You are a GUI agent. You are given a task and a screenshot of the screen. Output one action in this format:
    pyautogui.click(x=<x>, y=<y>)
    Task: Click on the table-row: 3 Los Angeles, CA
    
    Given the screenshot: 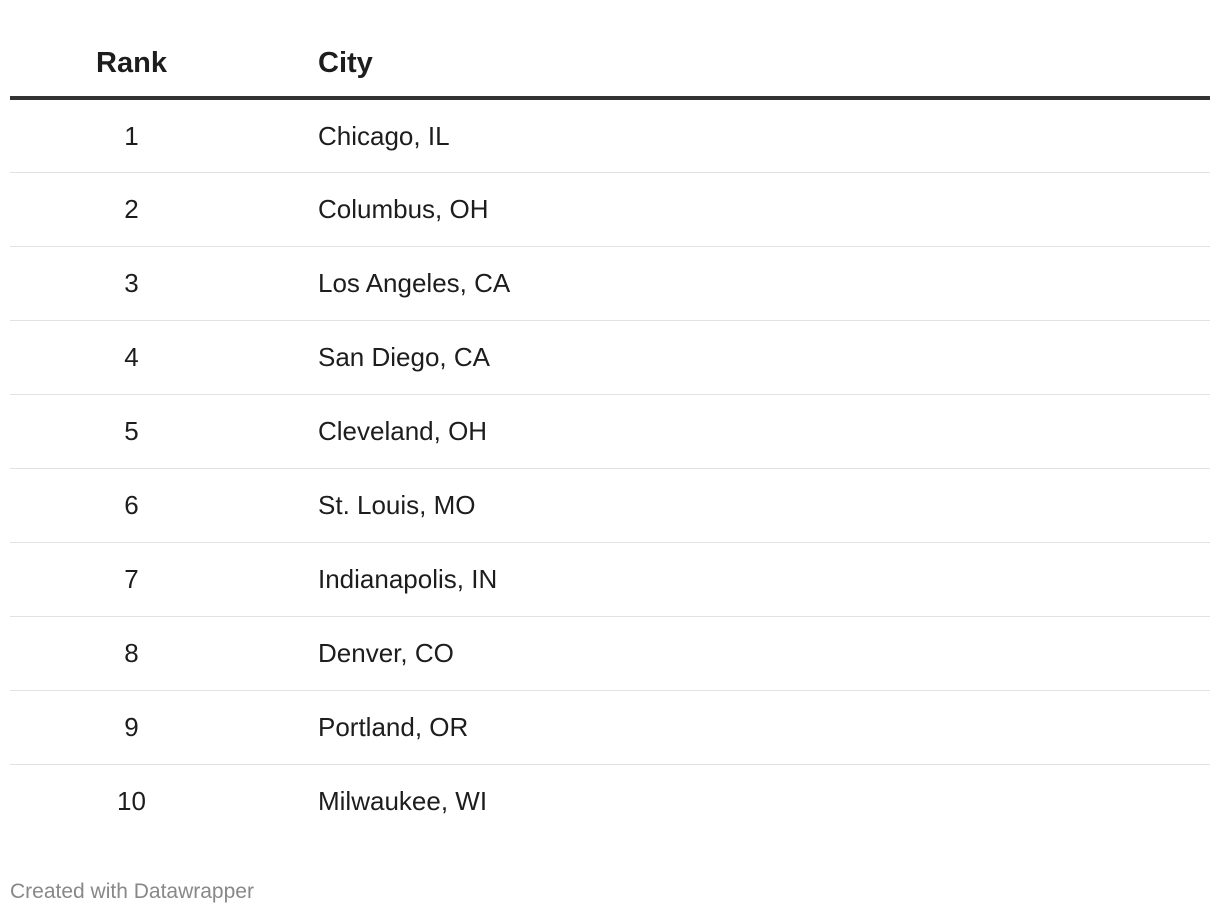 What is the action you would take?
    pyautogui.click(x=610, y=283)
    